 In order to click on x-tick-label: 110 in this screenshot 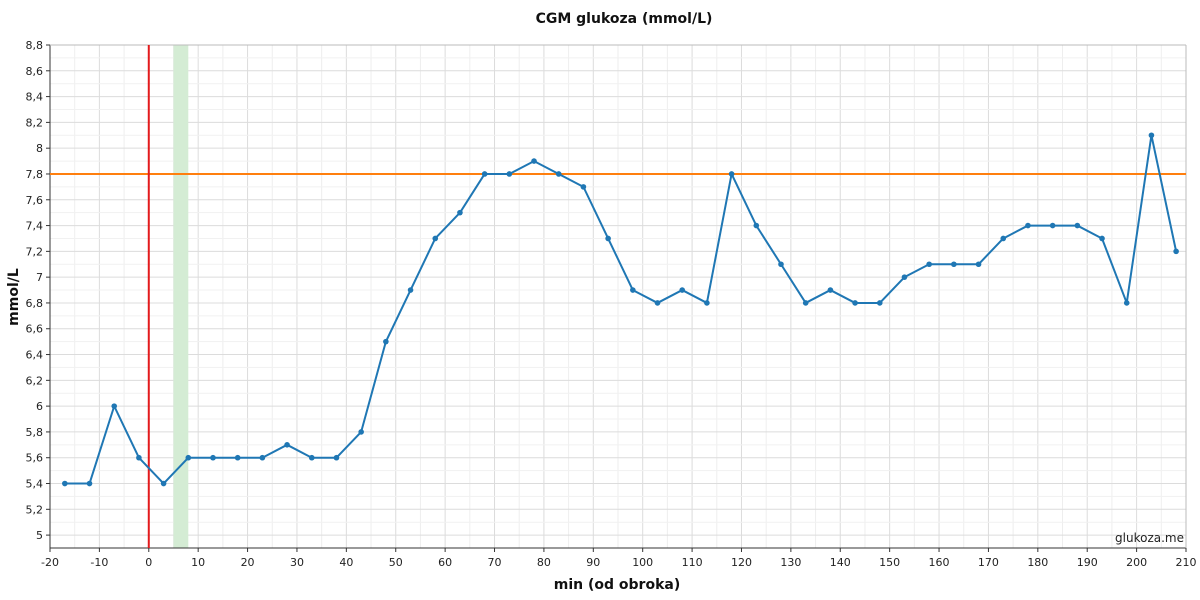, I will do `click(692, 562)`.